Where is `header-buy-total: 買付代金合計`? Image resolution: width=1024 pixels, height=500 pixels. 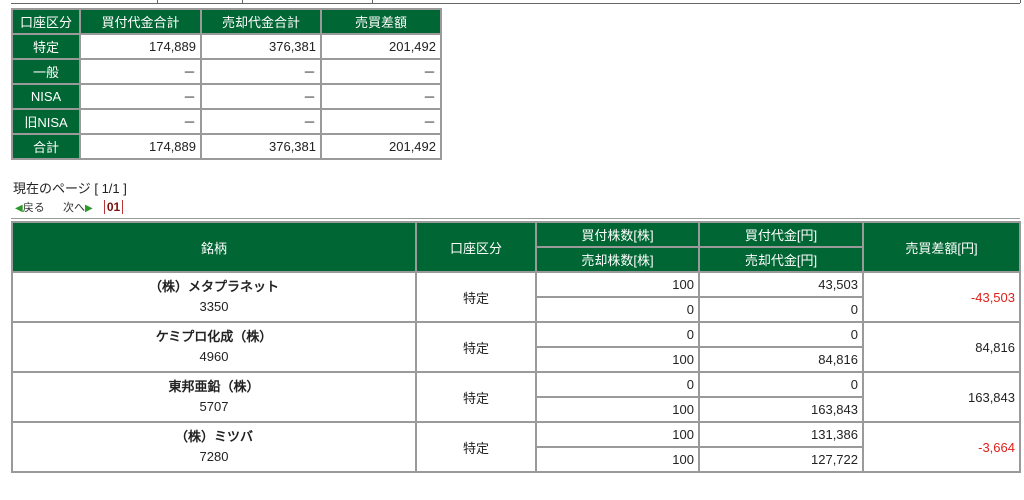
header-buy-total: 買付代金合計 is located at coordinates (140, 21).